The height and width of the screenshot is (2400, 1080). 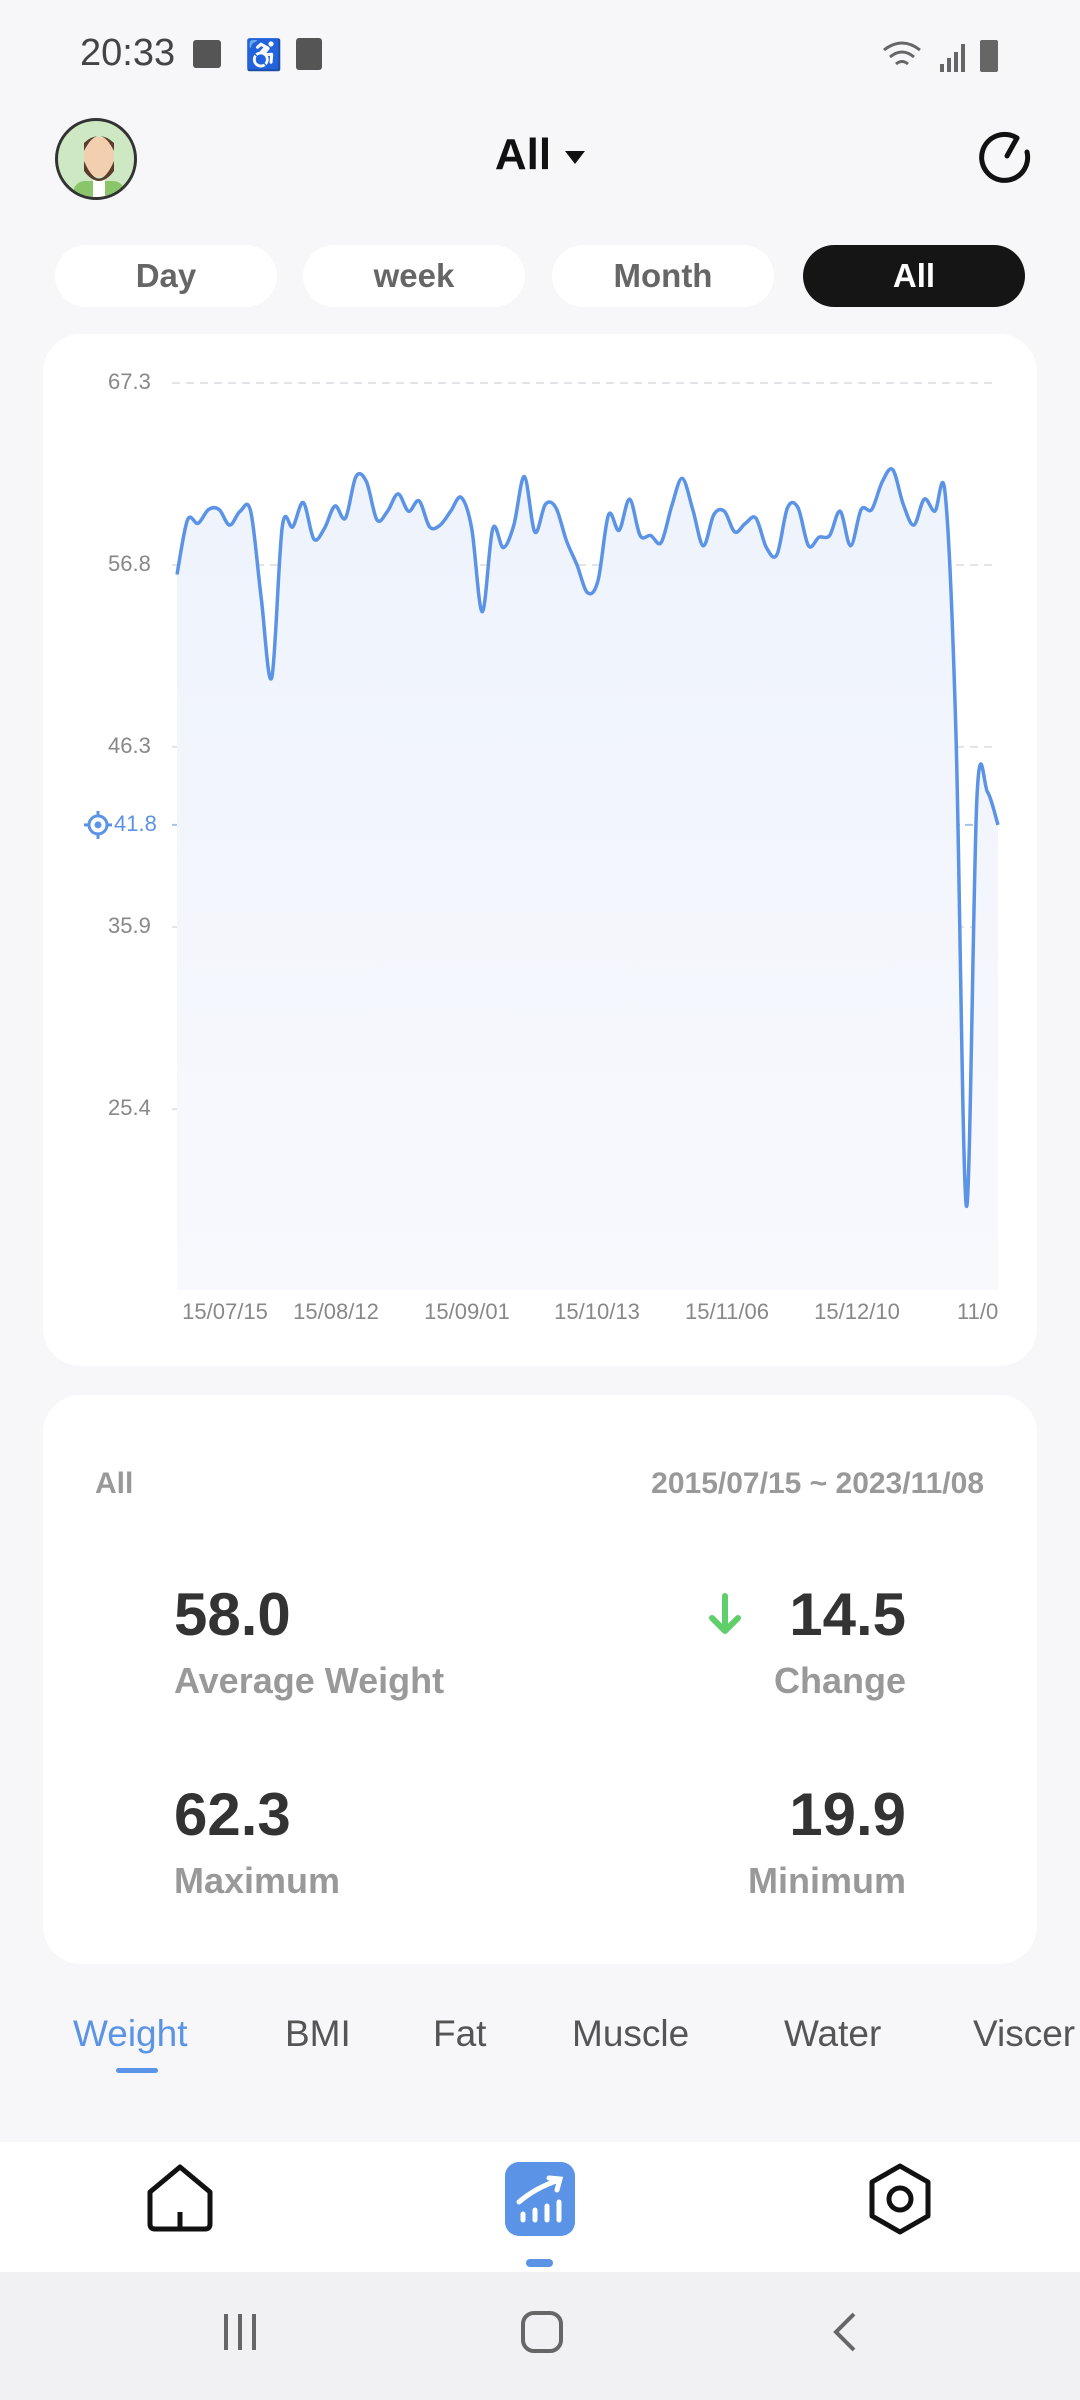 I want to click on system-nav-bar, so click(x=540, y=2336).